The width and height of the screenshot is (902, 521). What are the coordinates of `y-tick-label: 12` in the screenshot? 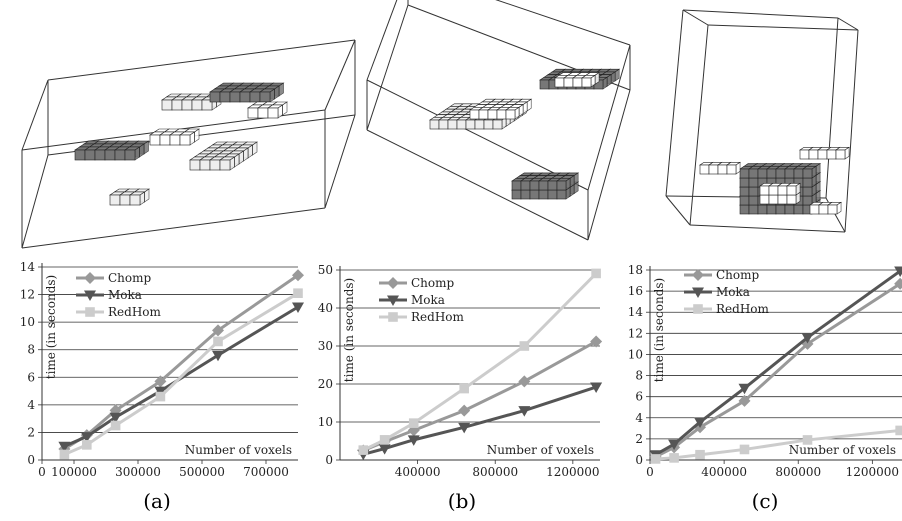 It's located at (635, 333).